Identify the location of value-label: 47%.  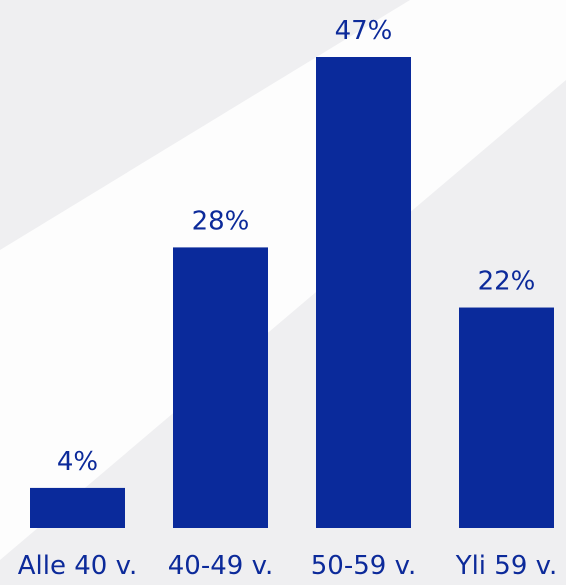
(364, 31).